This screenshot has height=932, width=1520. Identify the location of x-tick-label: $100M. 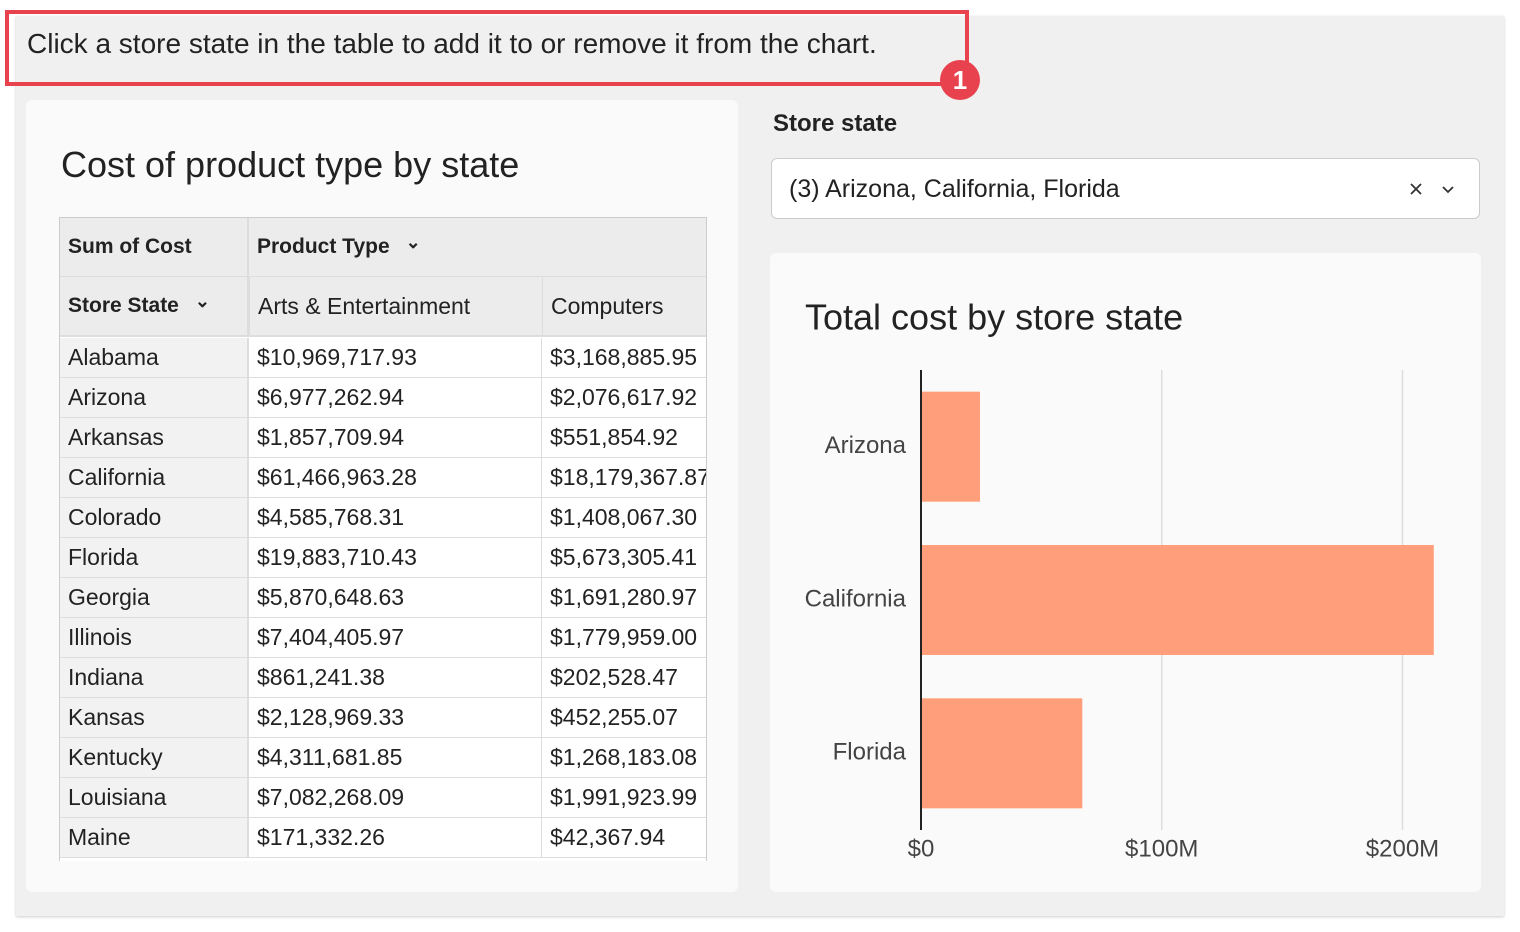
(1161, 848).